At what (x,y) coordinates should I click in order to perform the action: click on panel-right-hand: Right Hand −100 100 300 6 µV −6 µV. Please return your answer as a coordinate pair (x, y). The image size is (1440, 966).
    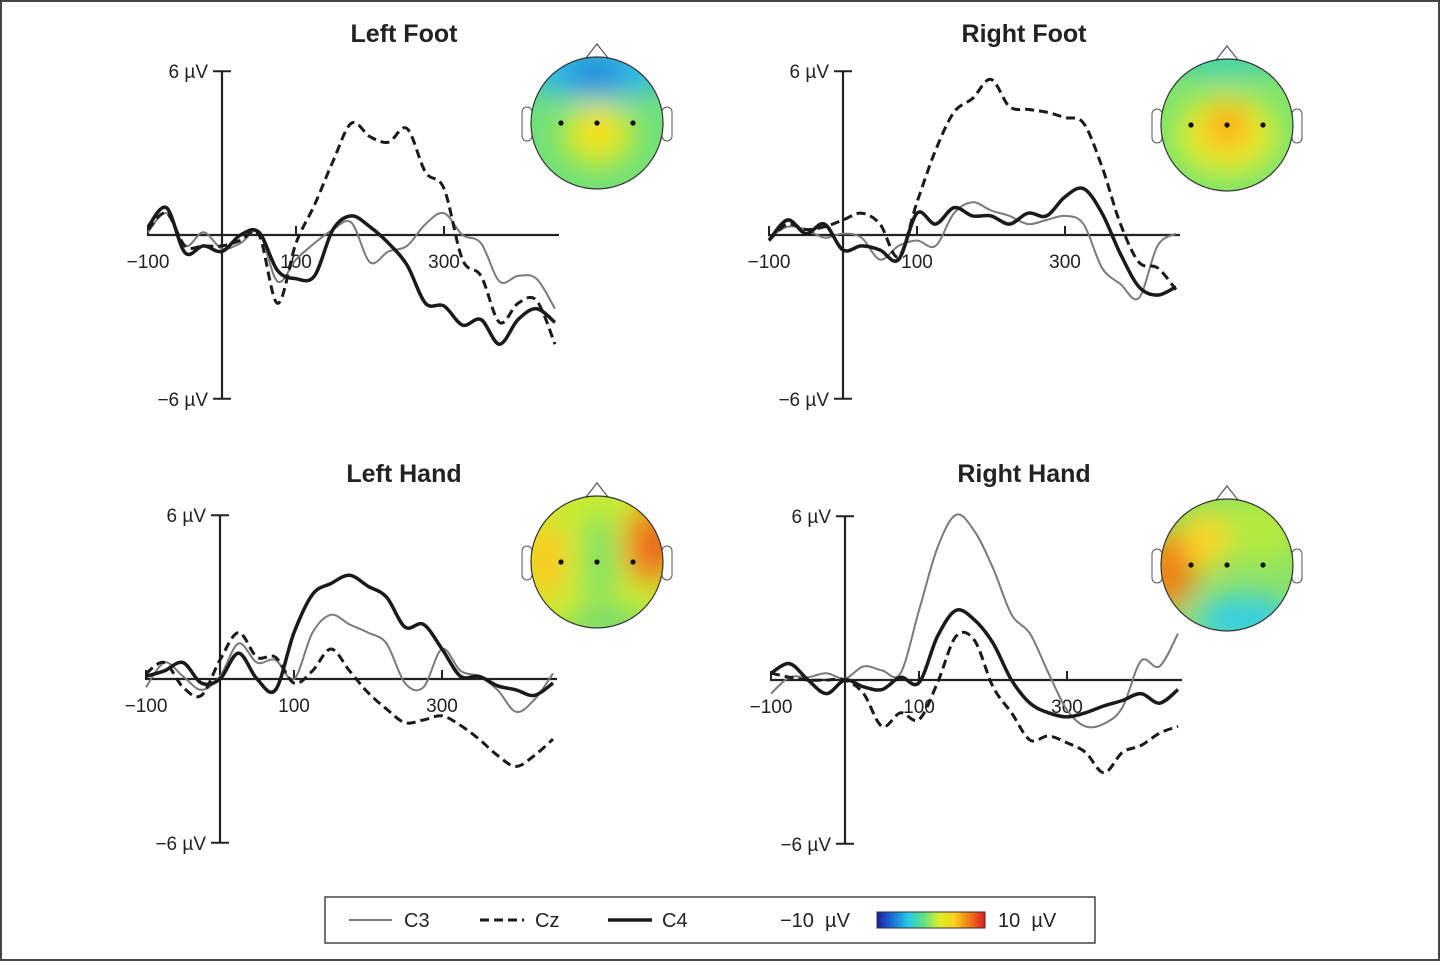
    Looking at the image, I should click on (966, 658).